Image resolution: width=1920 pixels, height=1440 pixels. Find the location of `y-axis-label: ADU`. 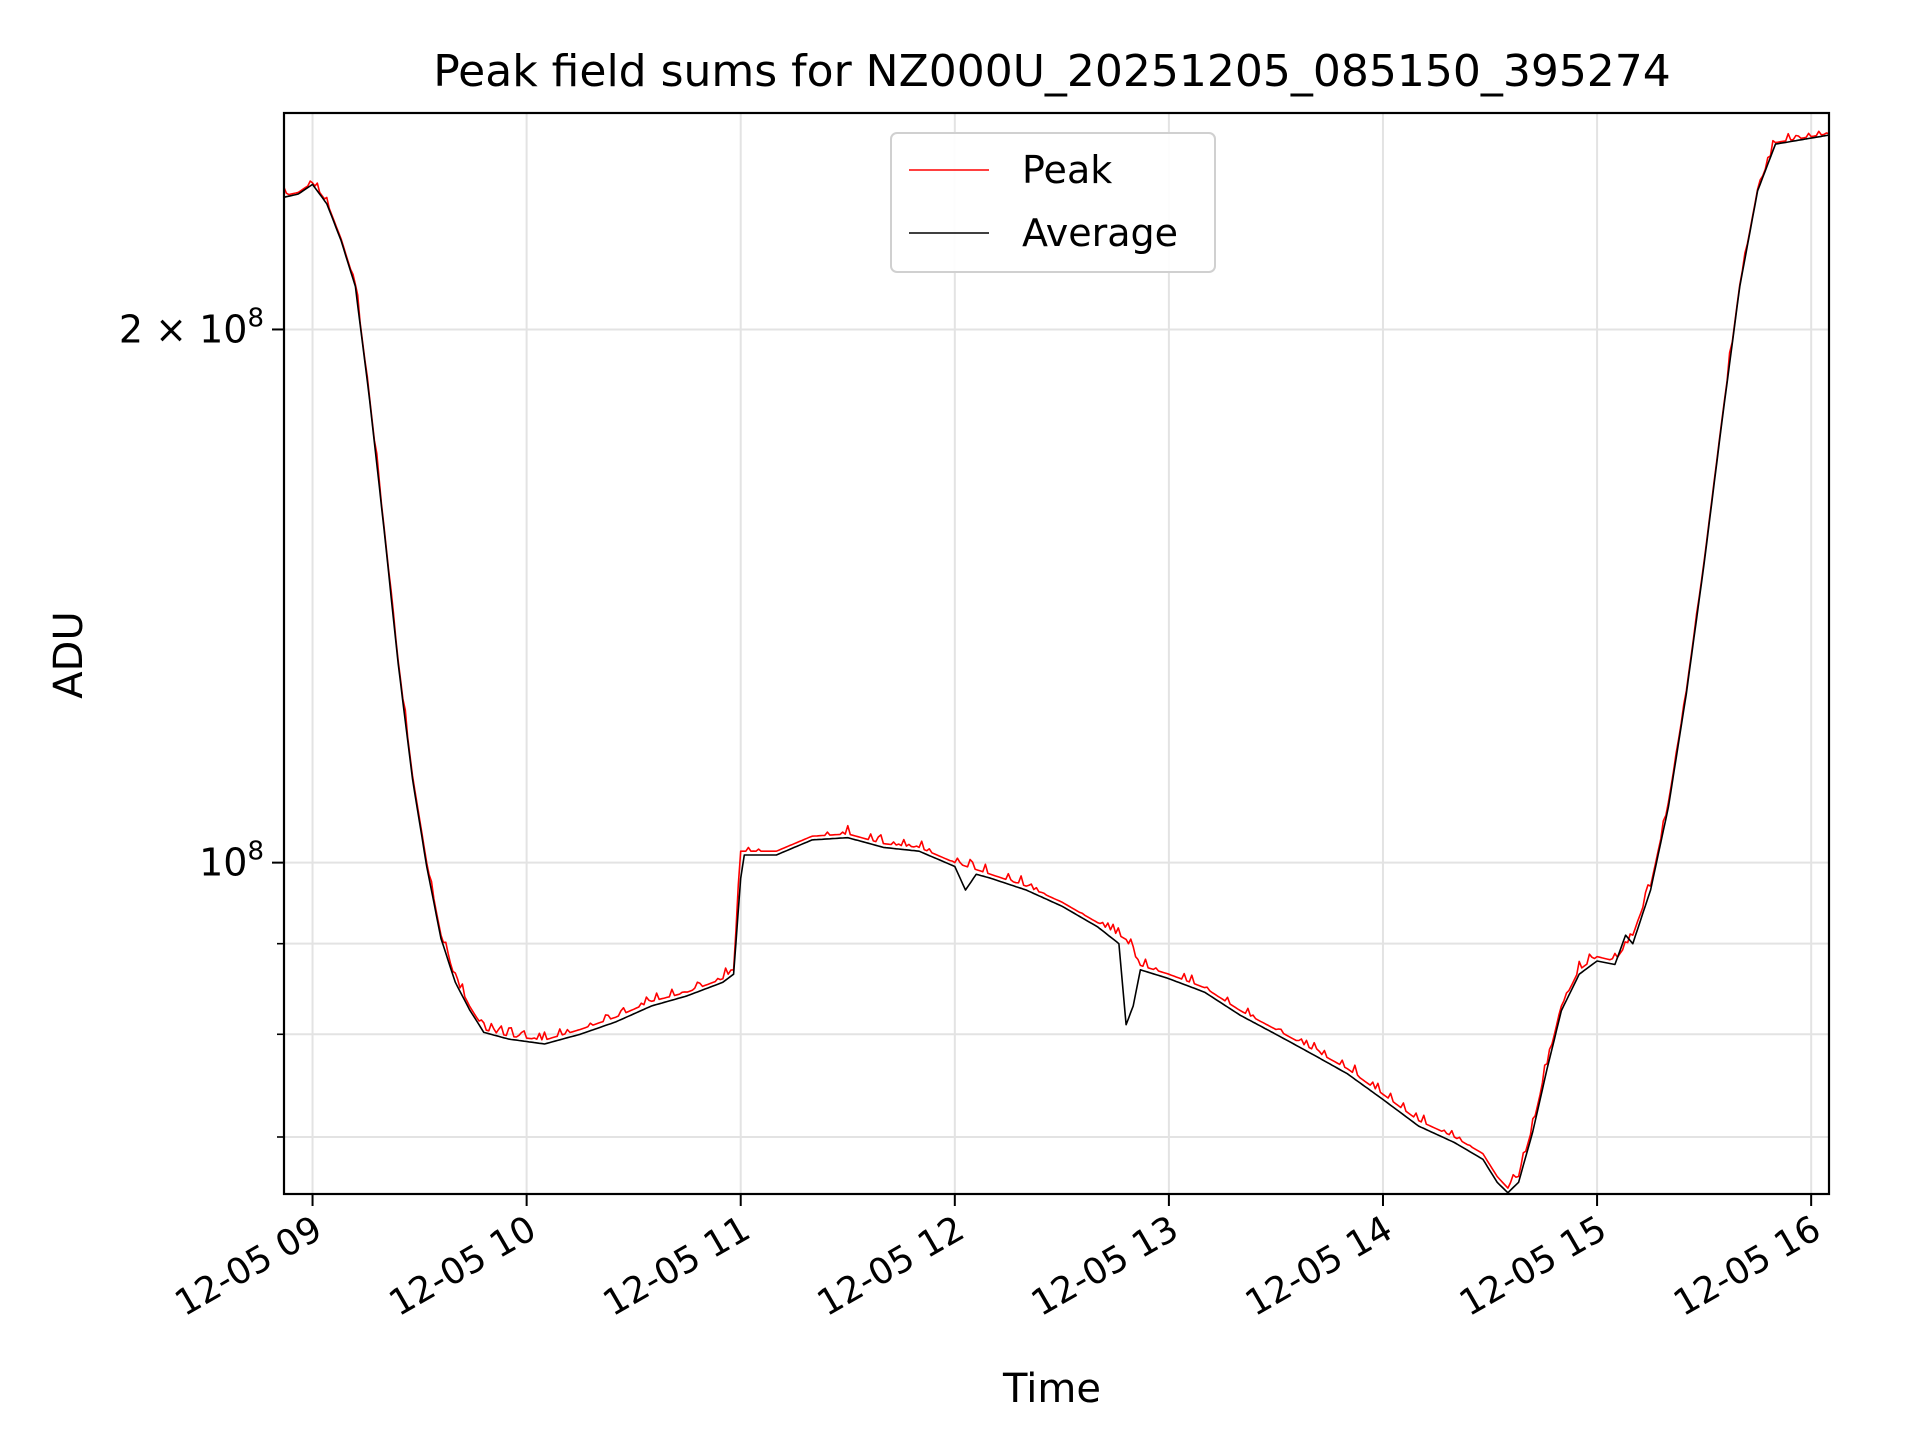

y-axis-label: ADU is located at coordinates (69, 654).